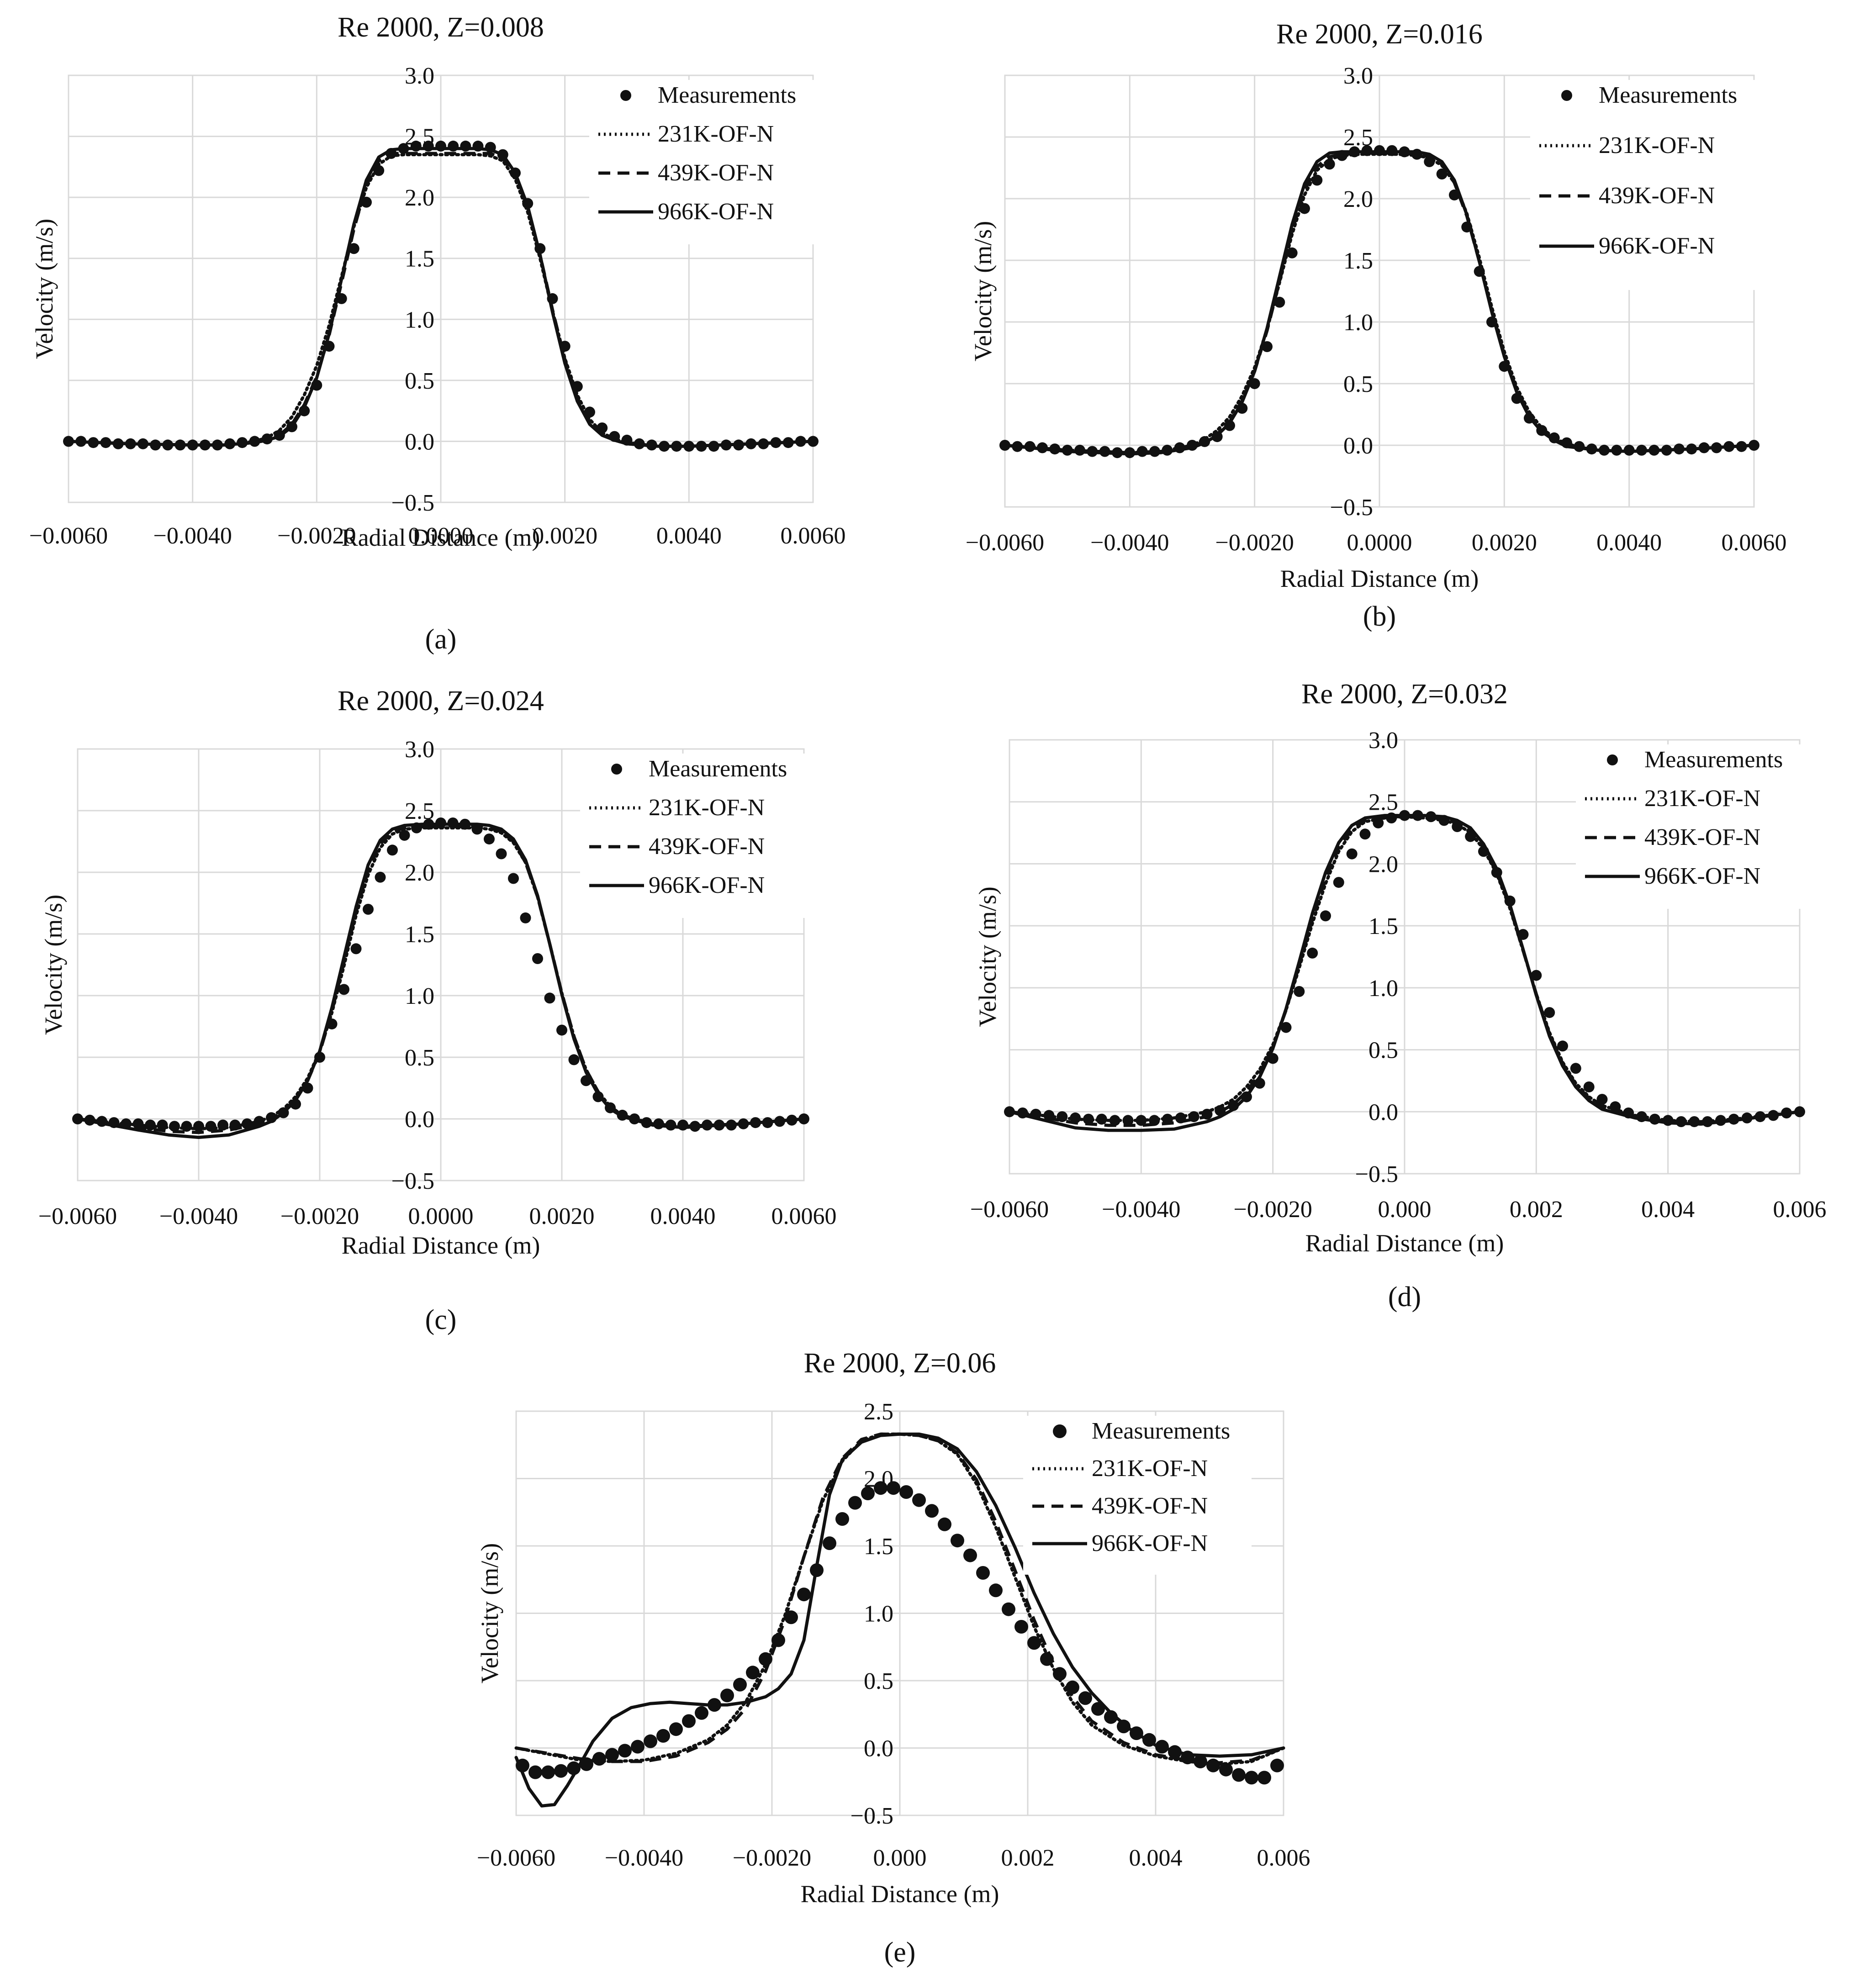 The height and width of the screenshot is (1988, 1849). Describe the element at coordinates (1383, 864) in the screenshot. I see `y-tick-label: 2.0` at that location.